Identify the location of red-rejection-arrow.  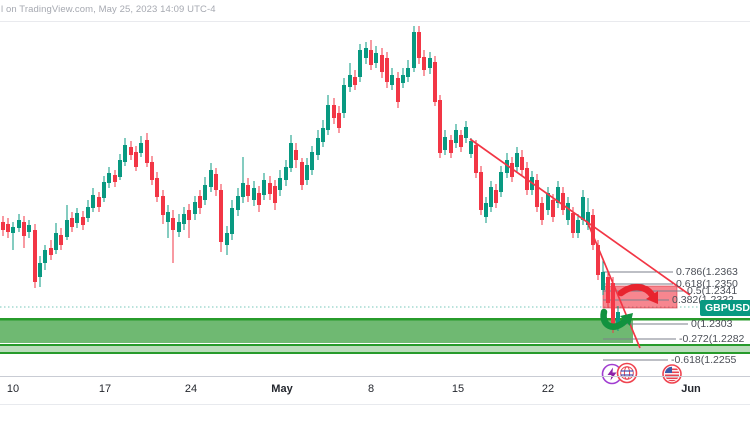
(636, 291).